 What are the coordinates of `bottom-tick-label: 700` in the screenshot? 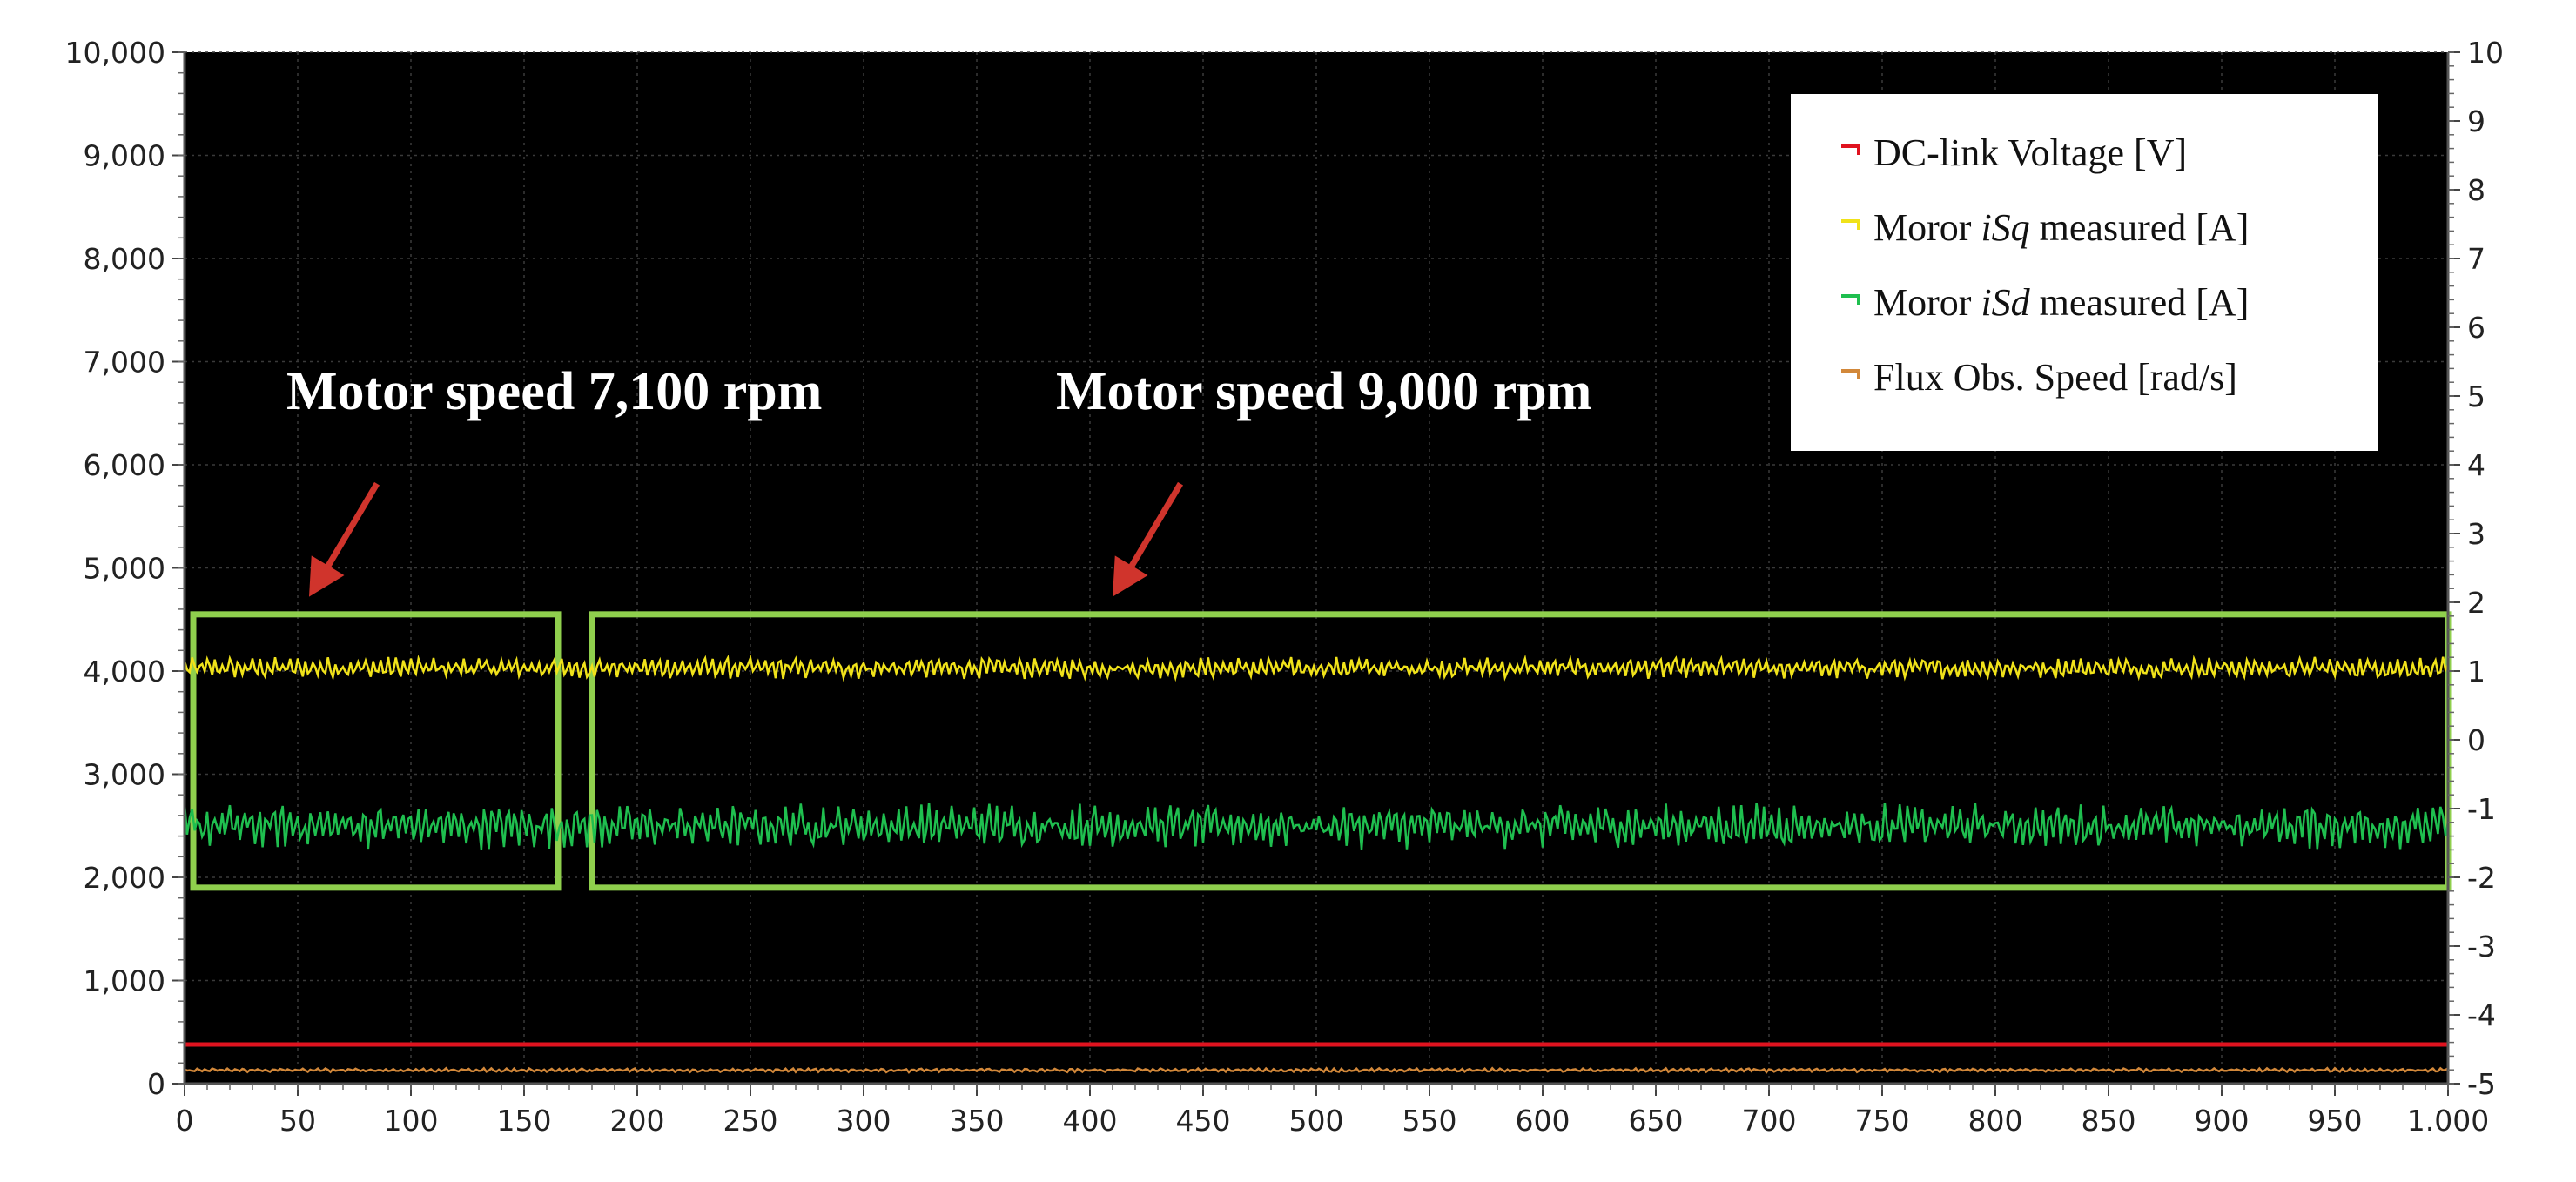 It's located at (1769, 1121).